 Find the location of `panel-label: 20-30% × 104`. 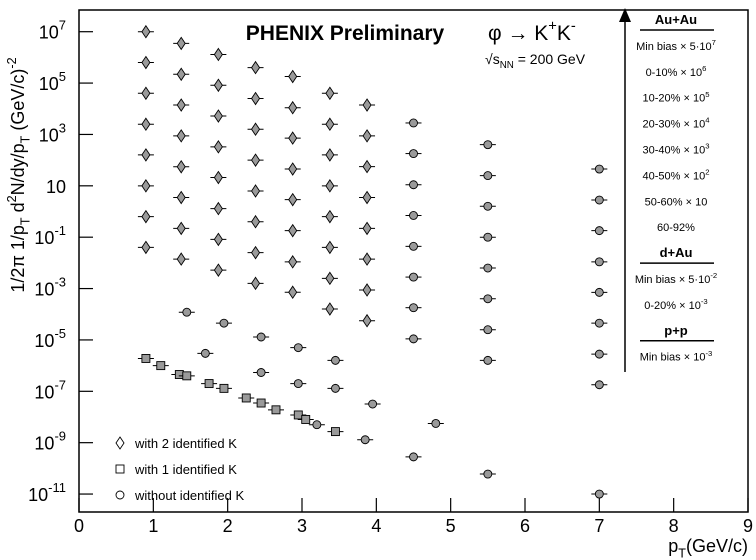

panel-label: 20-30% × 104 is located at coordinates (677, 123).